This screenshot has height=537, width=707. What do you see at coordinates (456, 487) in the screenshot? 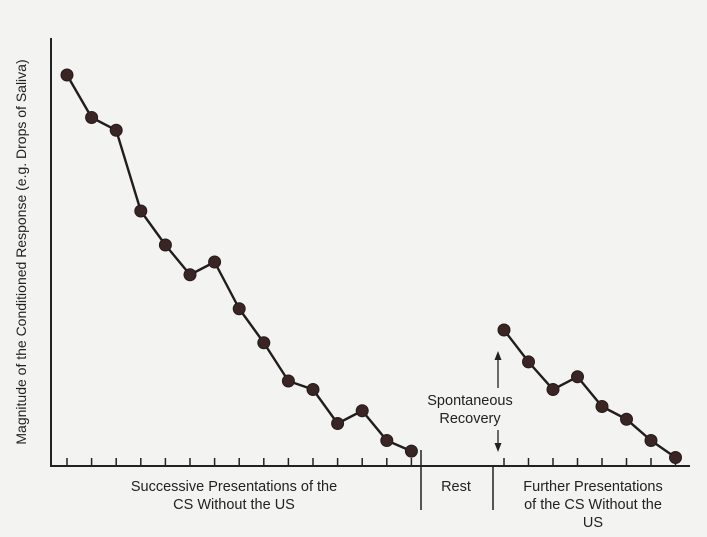
I see `x-label-rest: Rest` at bounding box center [456, 487].